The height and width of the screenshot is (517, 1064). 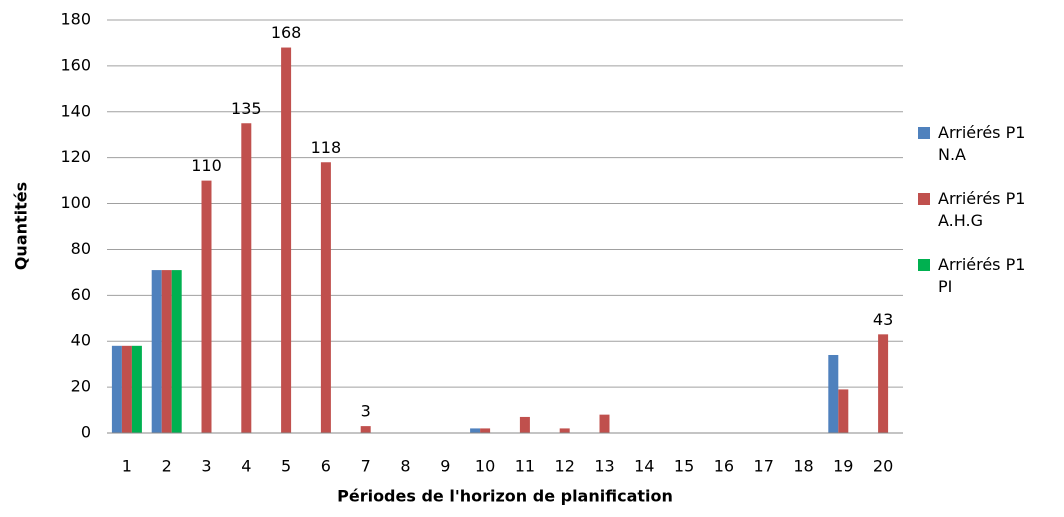 I want to click on x-axis-title: Périodes de l'horizon de planification, so click(x=505, y=496).